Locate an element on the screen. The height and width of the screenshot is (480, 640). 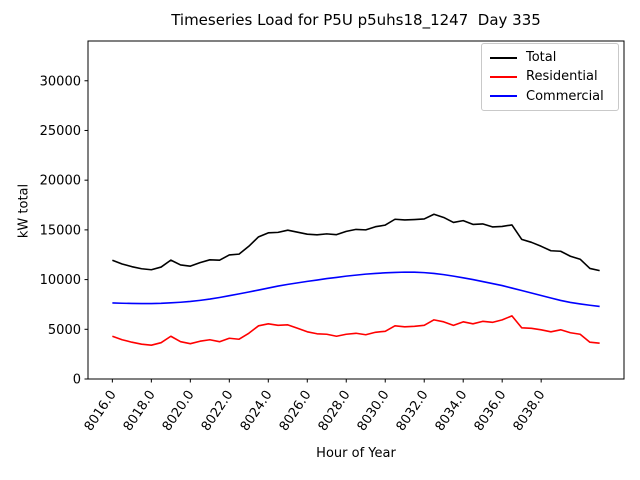
x-tick-label: 8036.0 is located at coordinates (491, 411).